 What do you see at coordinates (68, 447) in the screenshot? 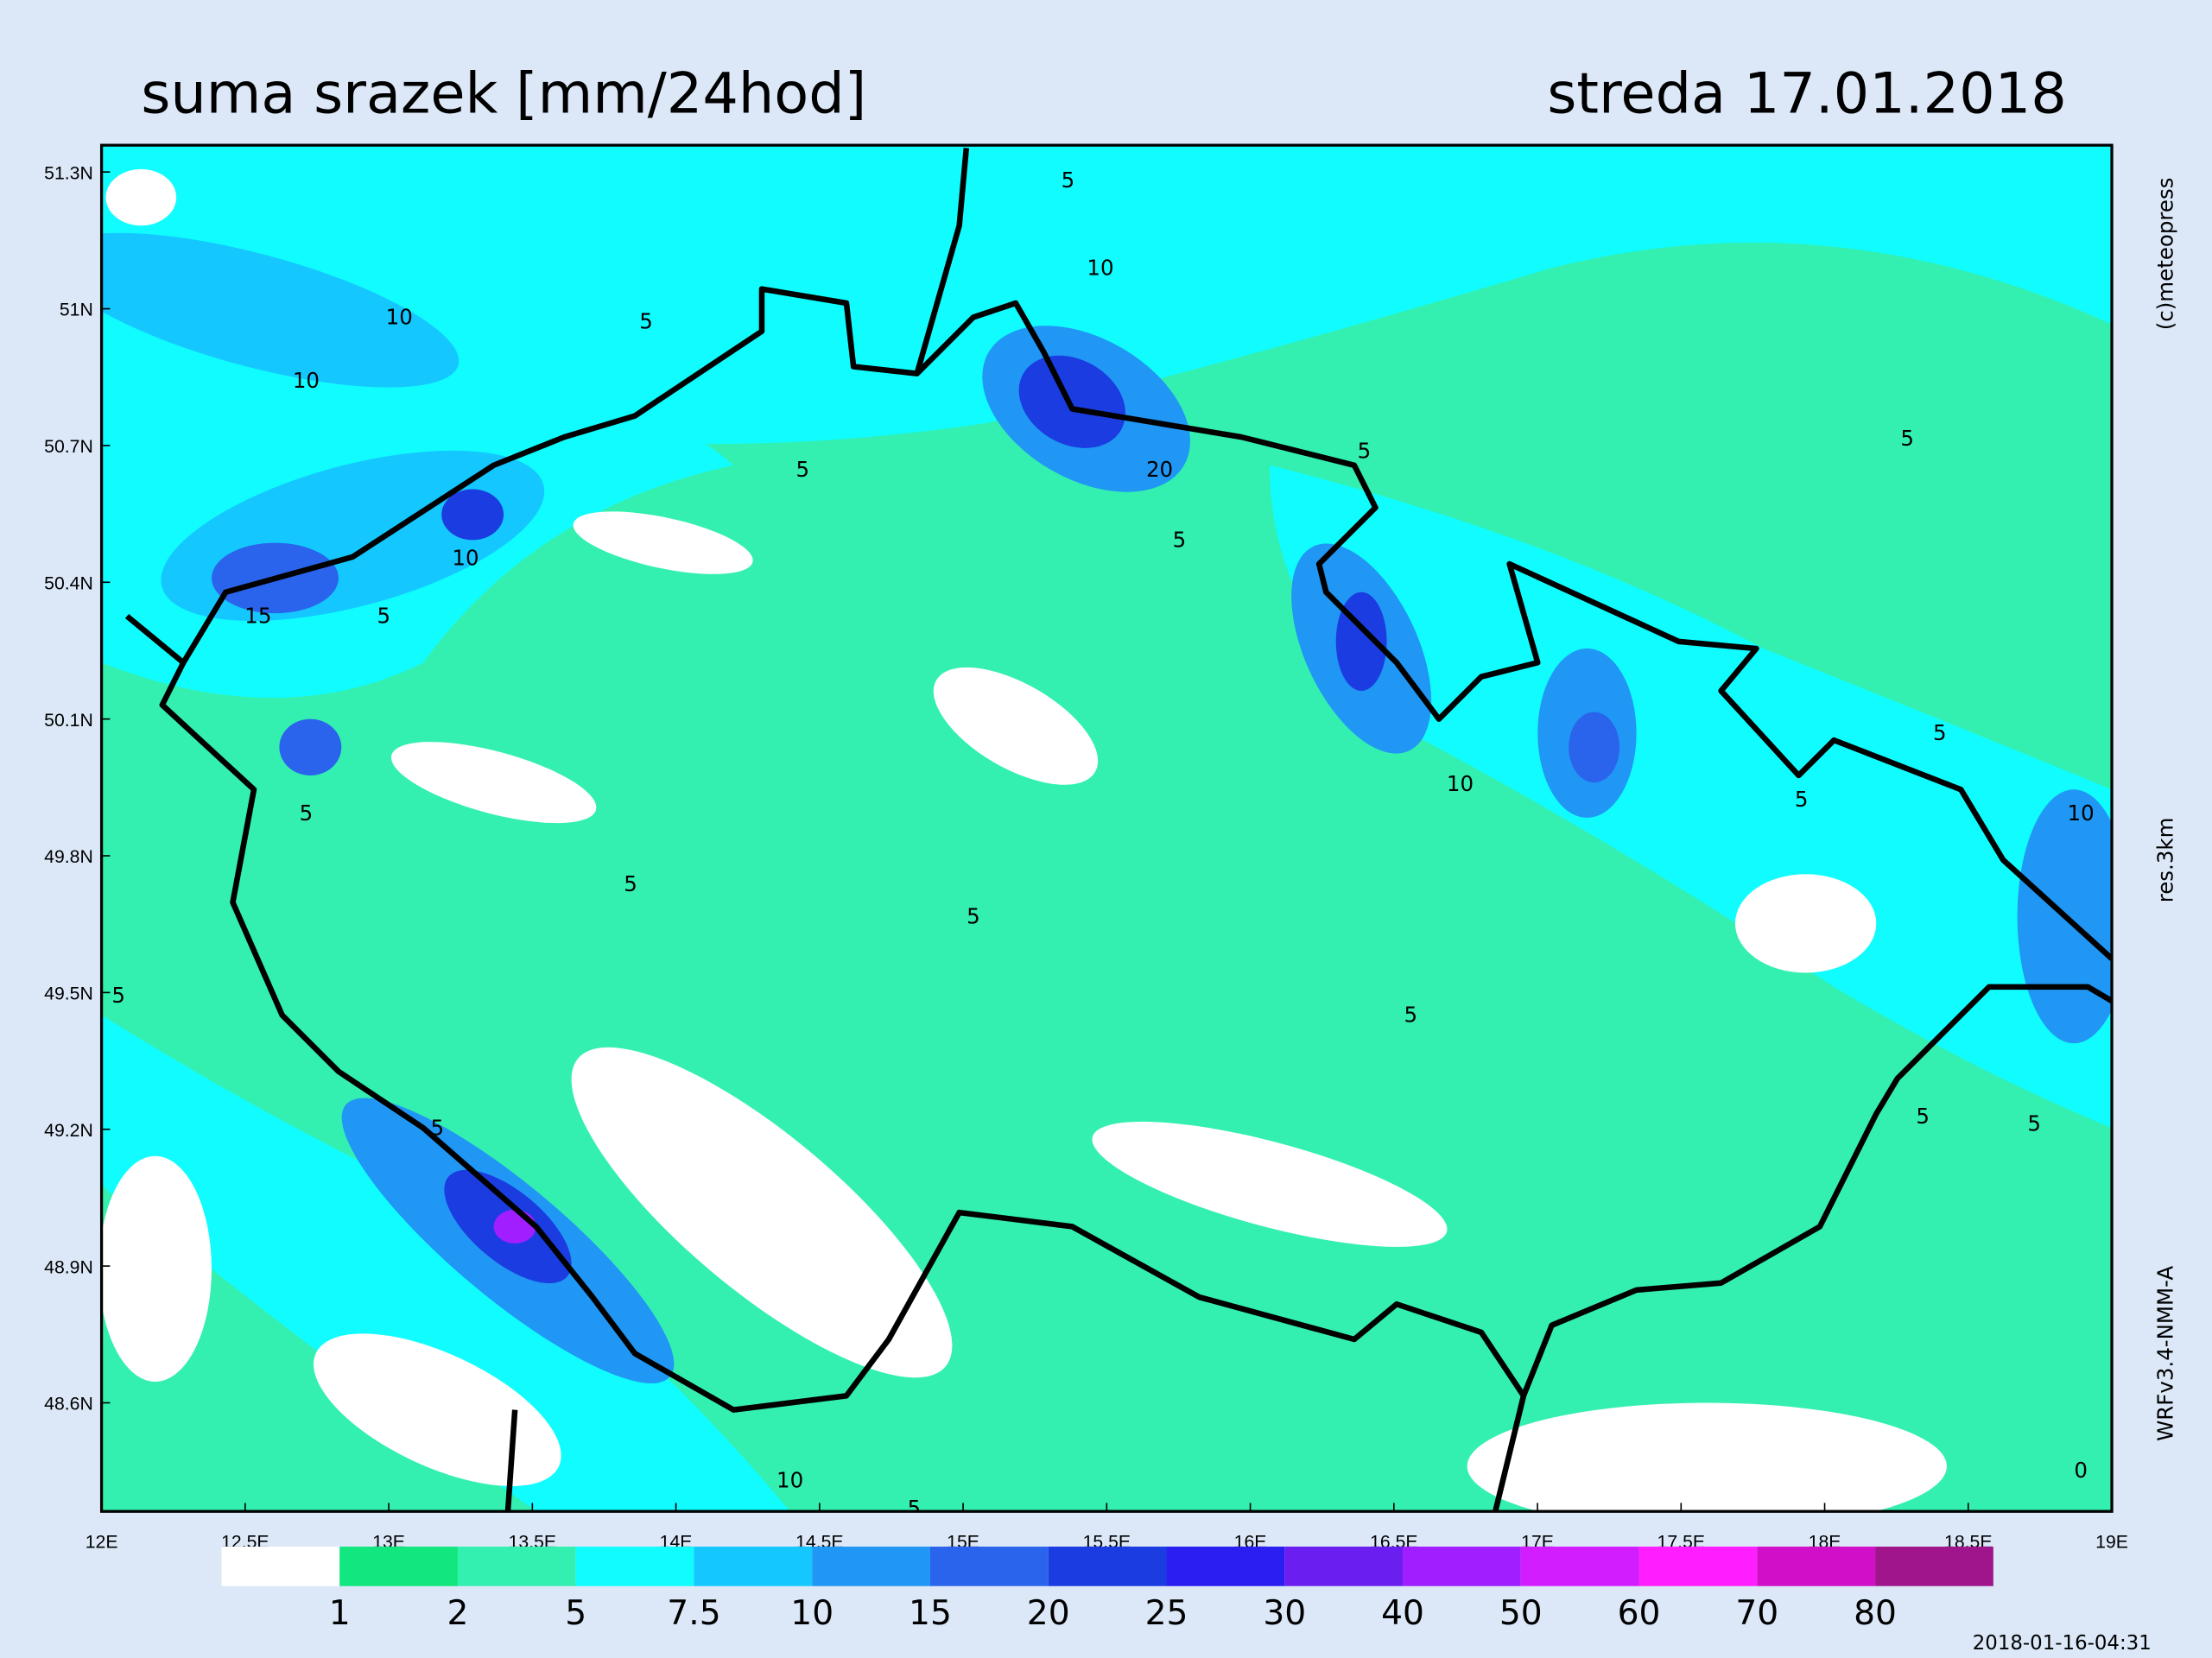
I see `lat-label: 50.7N` at bounding box center [68, 447].